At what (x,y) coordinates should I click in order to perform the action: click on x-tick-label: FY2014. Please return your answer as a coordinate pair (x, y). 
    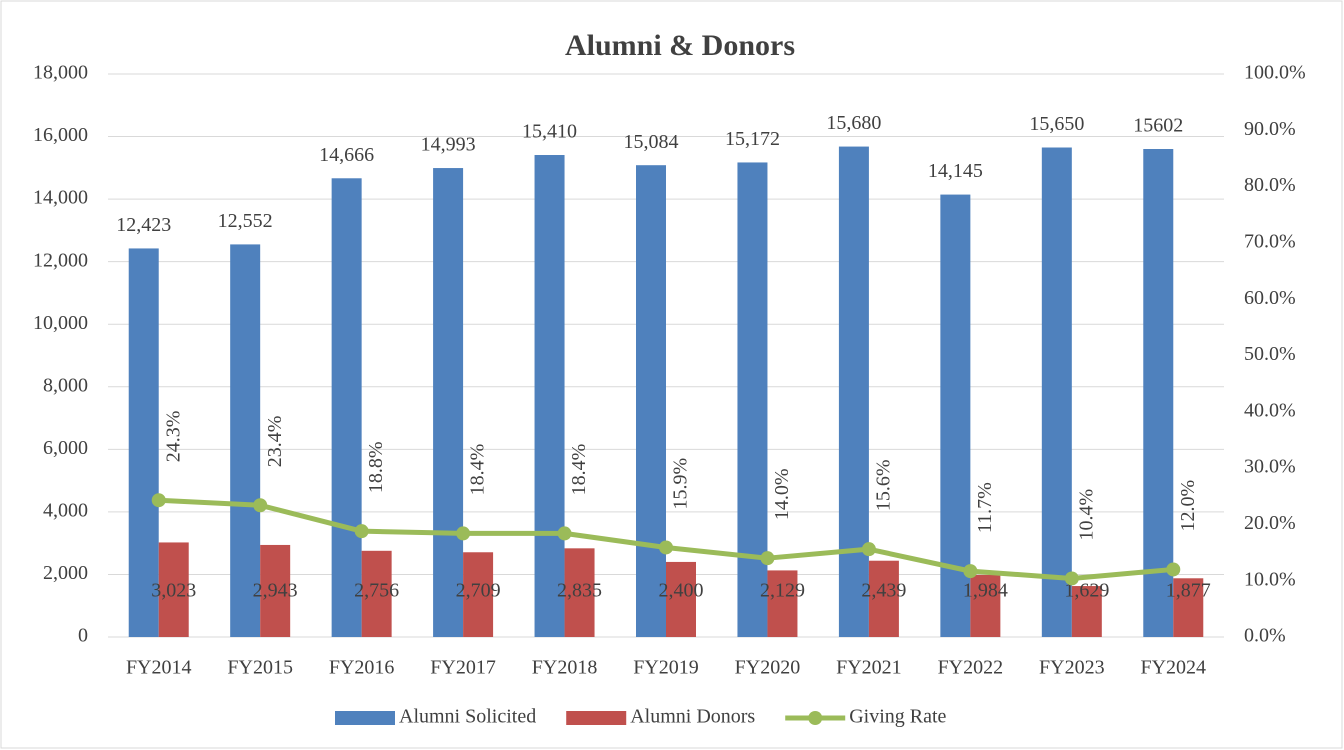
    Looking at the image, I should click on (159, 668).